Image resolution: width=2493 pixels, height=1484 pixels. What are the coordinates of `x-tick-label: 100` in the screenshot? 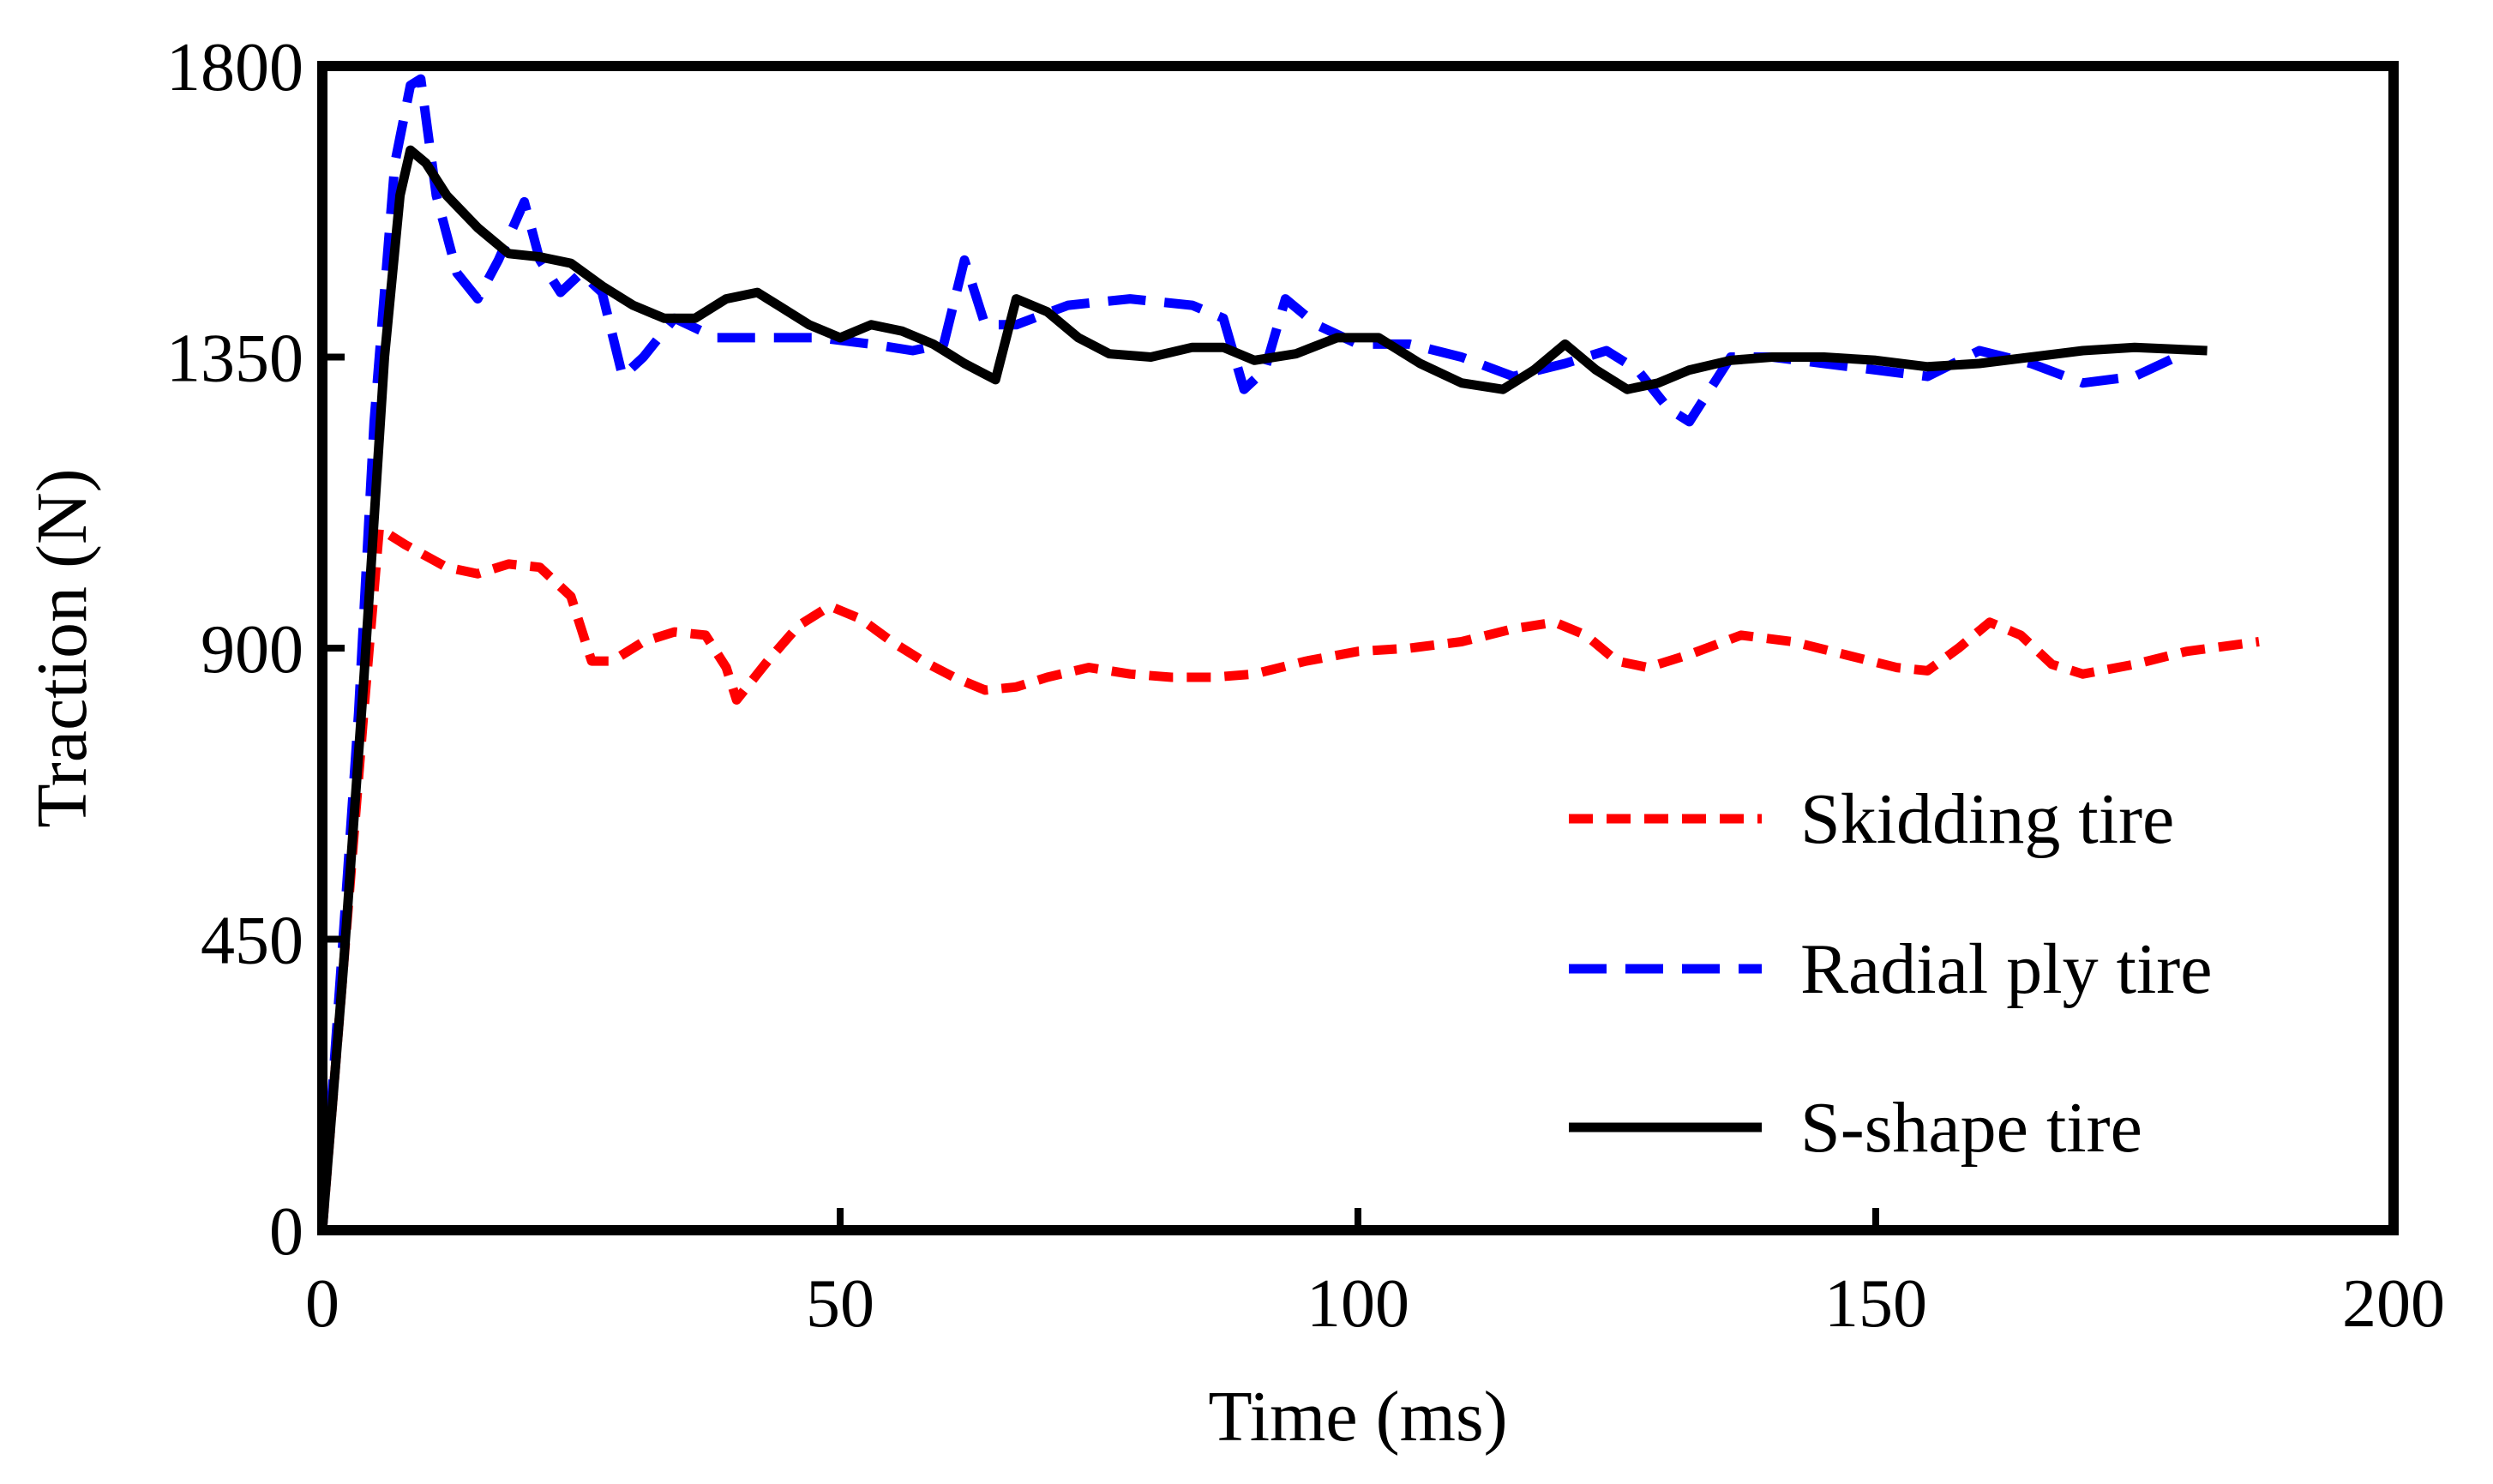 It's located at (1358, 1304).